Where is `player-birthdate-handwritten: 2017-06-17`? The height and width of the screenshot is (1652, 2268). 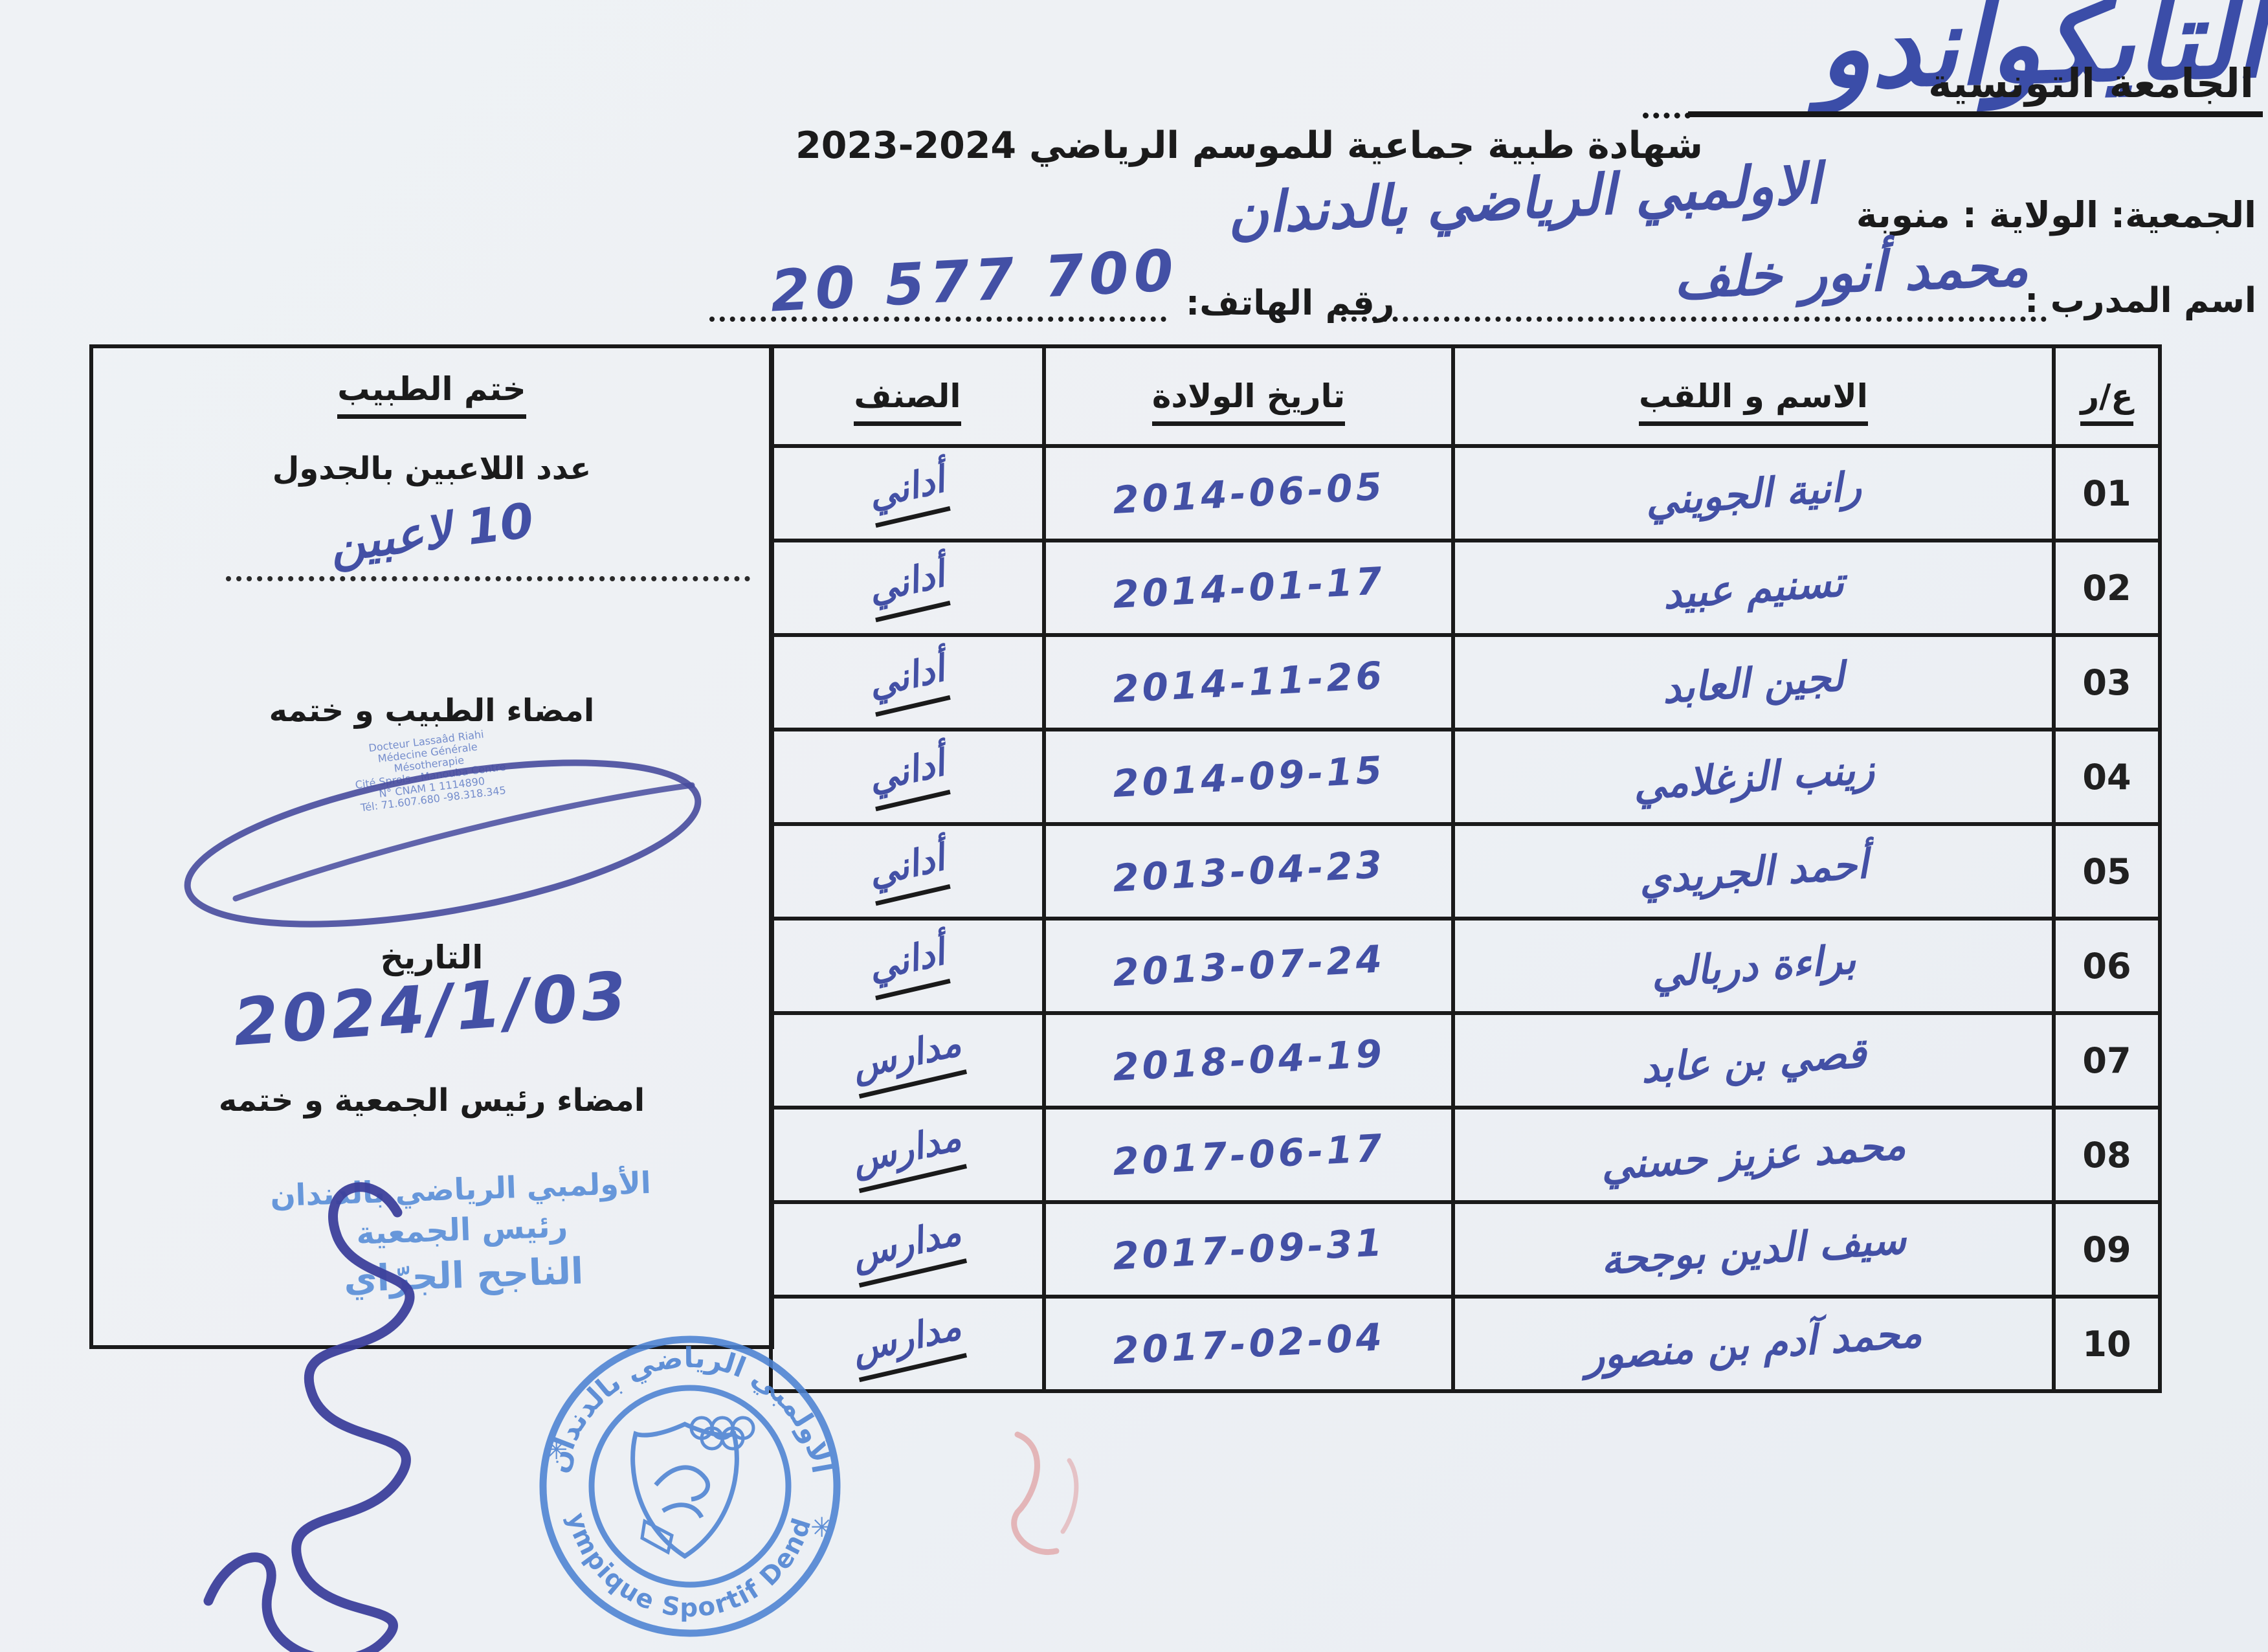 player-birthdate-handwritten: 2017-06-17 is located at coordinates (1248, 1155).